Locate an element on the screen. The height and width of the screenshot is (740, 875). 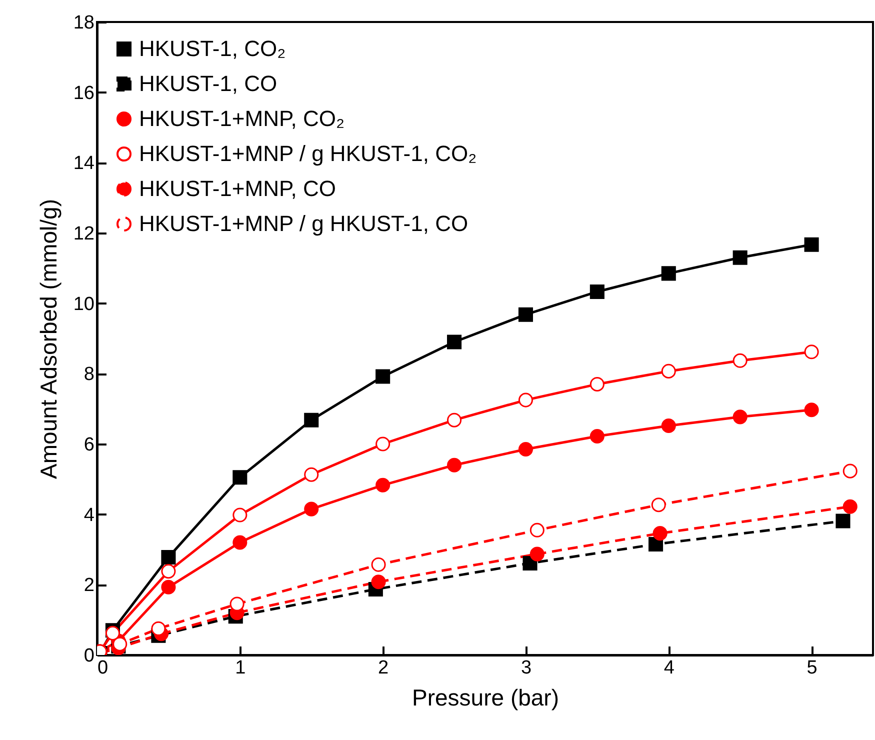
x-axis-title: Pressure (bar) is located at coordinates (485, 697).